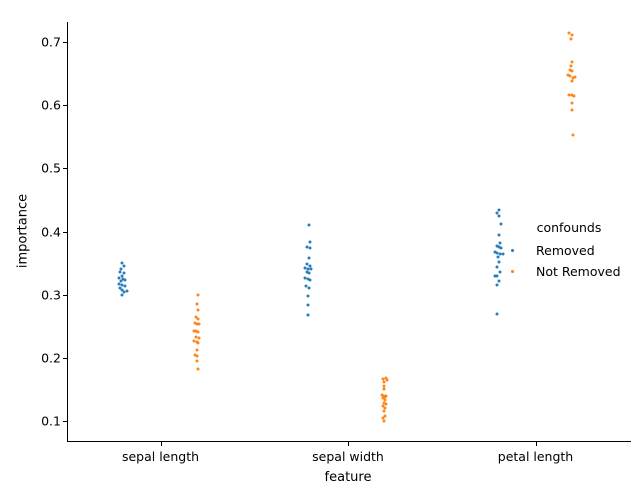 The image size is (643, 500). I want to click on y-tick-label: 0.3, so click(51, 295).